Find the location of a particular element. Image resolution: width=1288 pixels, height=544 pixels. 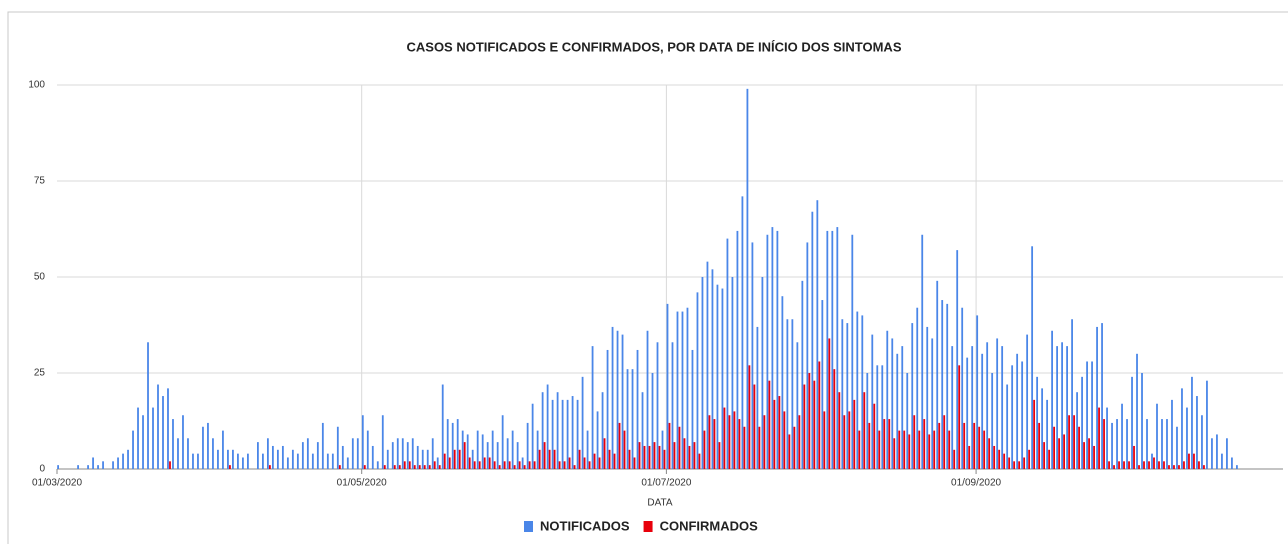

legend-label: CONFIRMADOS is located at coordinates (709, 525).